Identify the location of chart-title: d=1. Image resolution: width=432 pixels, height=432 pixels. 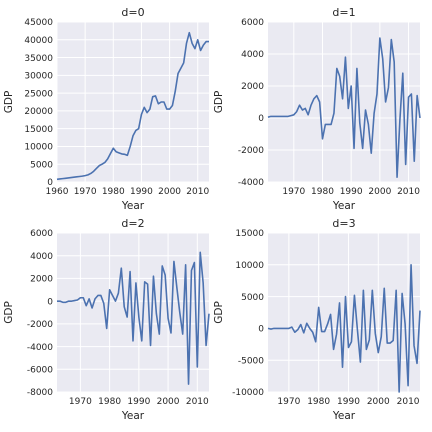
(343, 12).